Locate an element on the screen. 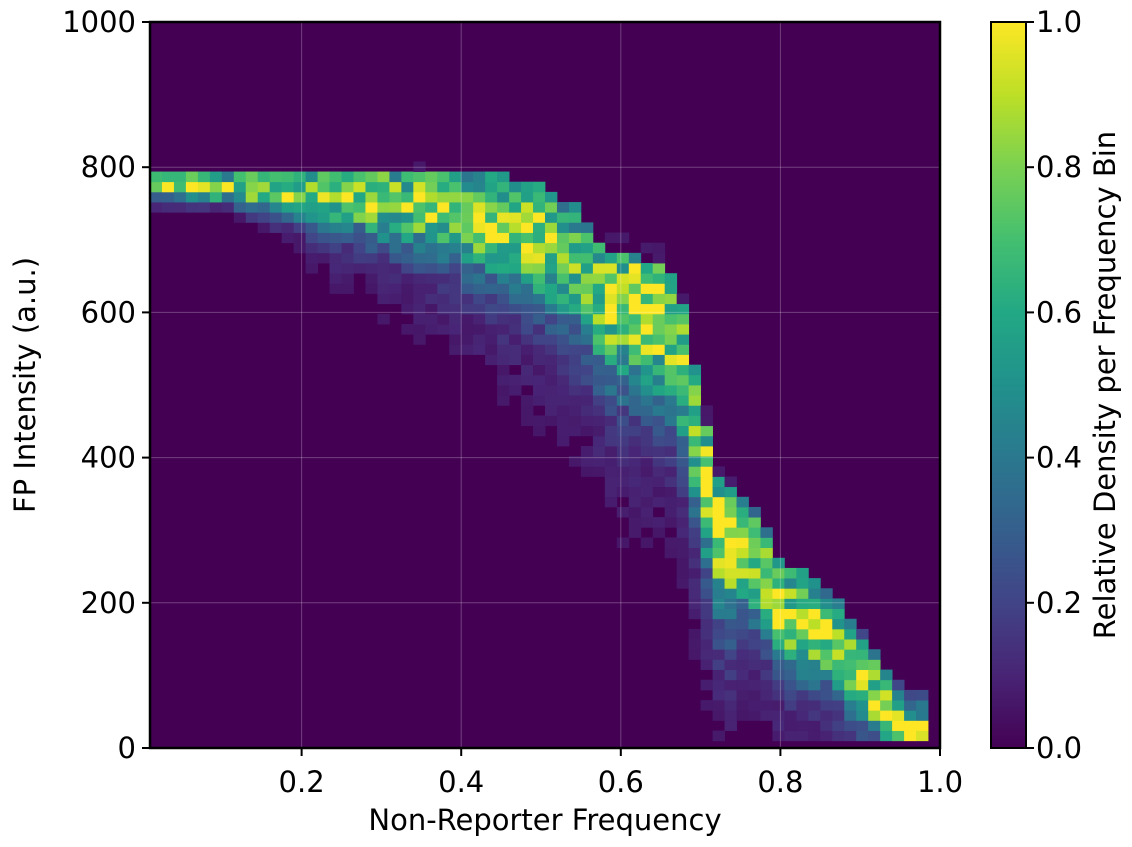 This screenshot has width=1132, height=847. colorbar-tick-label: 0.0 is located at coordinates (1059, 748).